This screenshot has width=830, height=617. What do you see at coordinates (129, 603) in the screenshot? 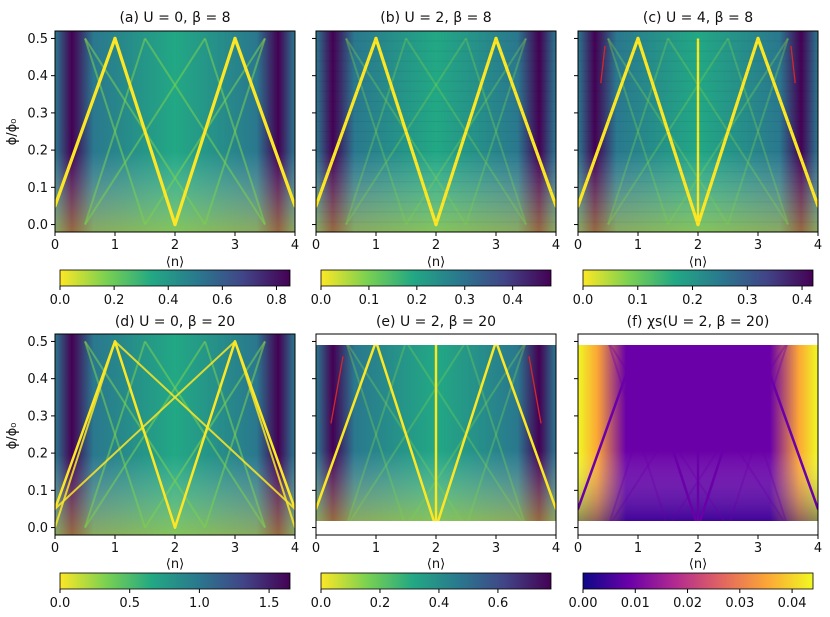
I see `colorbar-tick-label: 0.5` at bounding box center [129, 603].